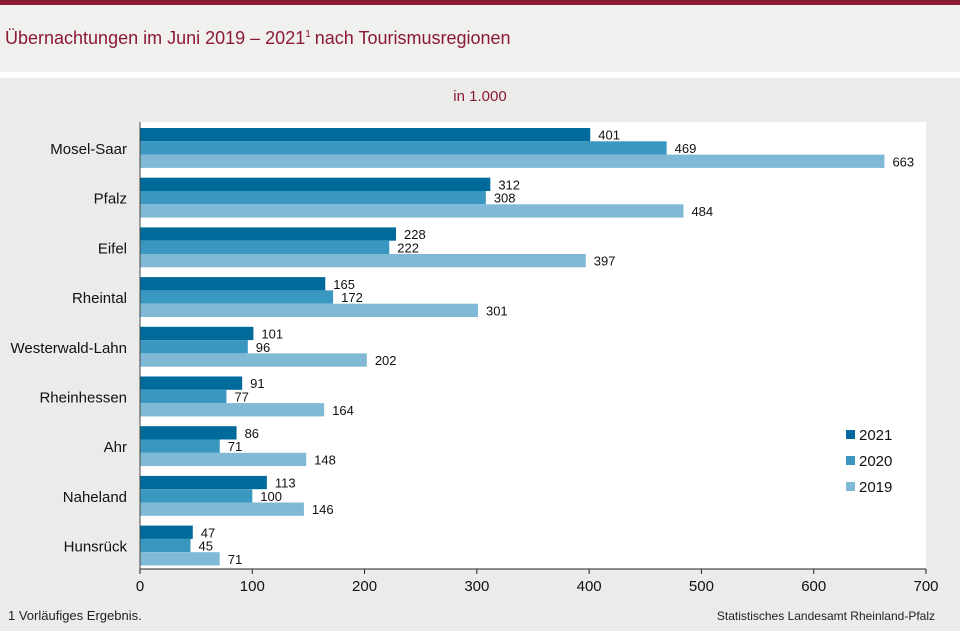 This screenshot has width=960, height=631. I want to click on value-label: 47, so click(208, 532).